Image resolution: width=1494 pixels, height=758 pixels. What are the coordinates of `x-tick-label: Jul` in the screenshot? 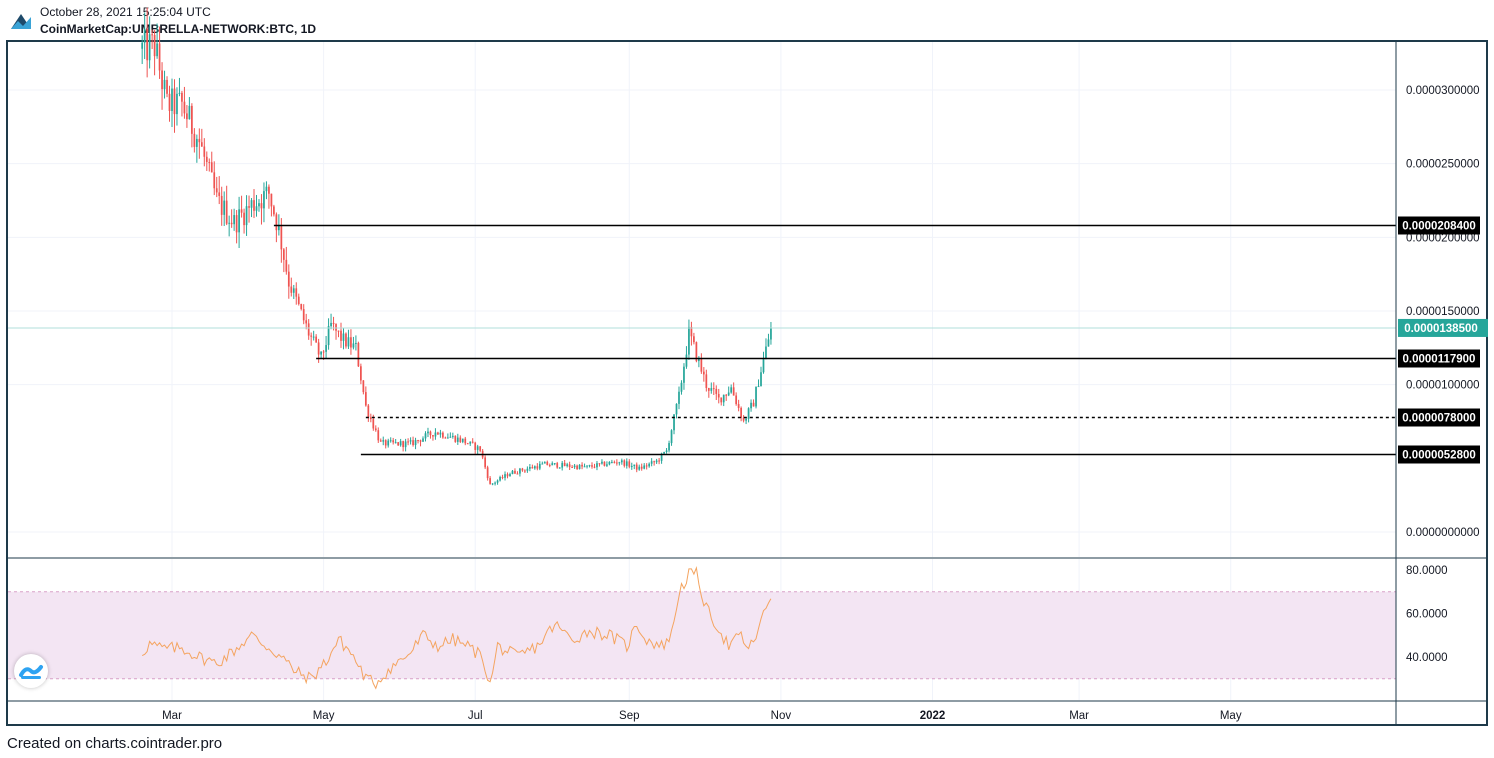 It's located at (475, 716).